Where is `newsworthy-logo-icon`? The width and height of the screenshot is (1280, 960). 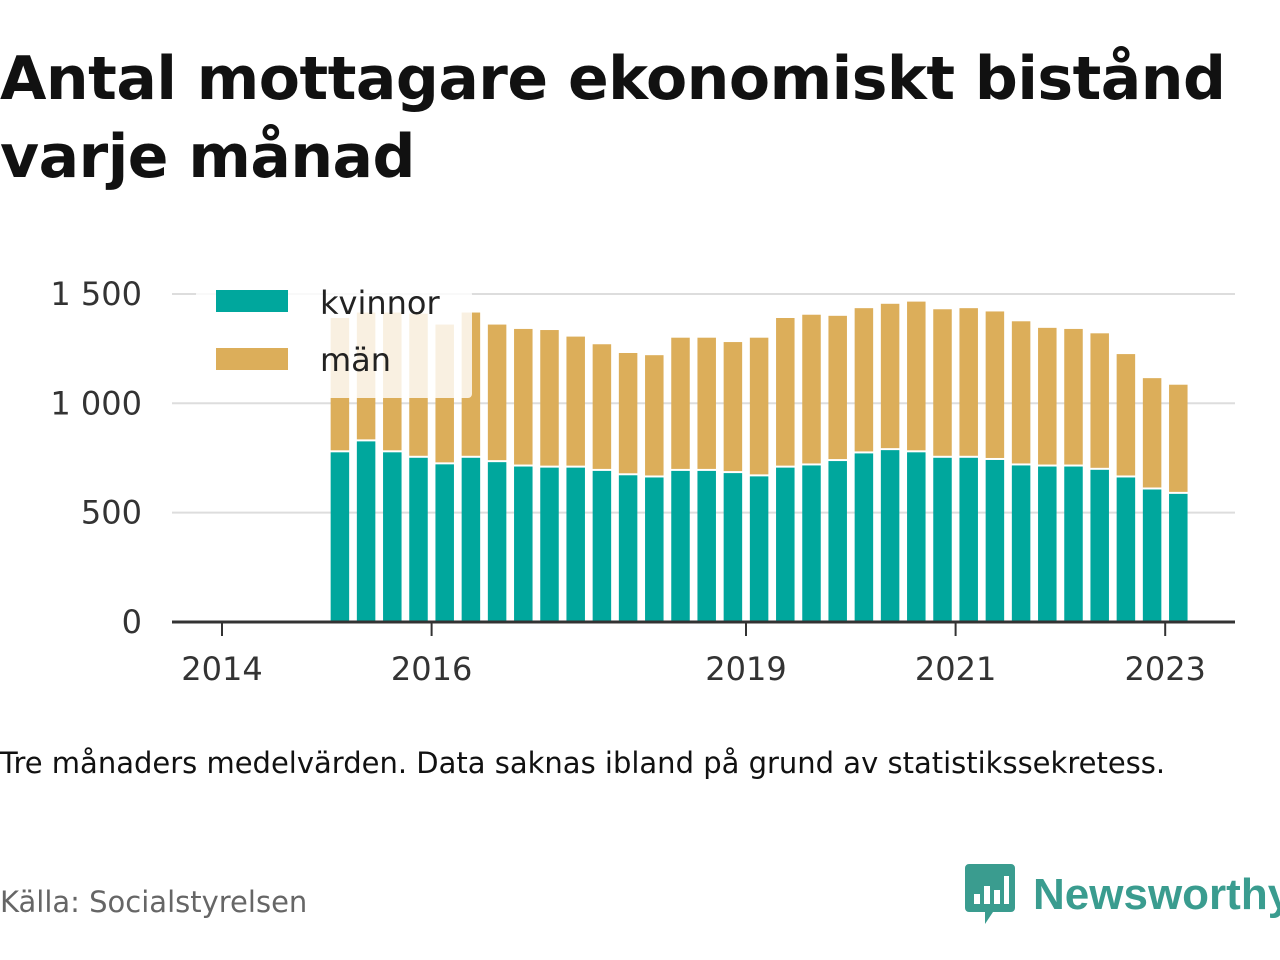 newsworthy-logo-icon is located at coordinates (990, 894).